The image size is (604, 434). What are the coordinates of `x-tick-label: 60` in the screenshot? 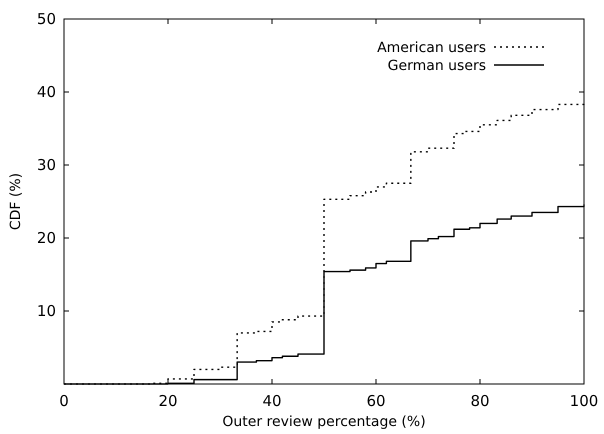 It's located at (376, 401).